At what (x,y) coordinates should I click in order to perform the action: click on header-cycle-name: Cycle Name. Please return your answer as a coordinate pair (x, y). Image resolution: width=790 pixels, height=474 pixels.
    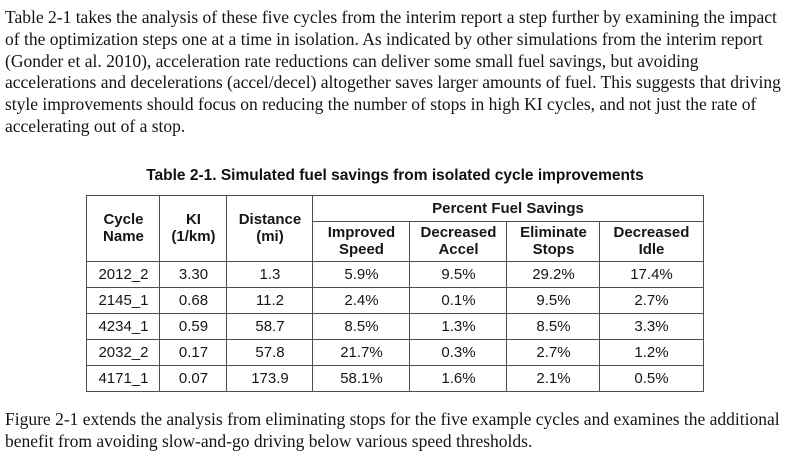
    Looking at the image, I should click on (123, 228).